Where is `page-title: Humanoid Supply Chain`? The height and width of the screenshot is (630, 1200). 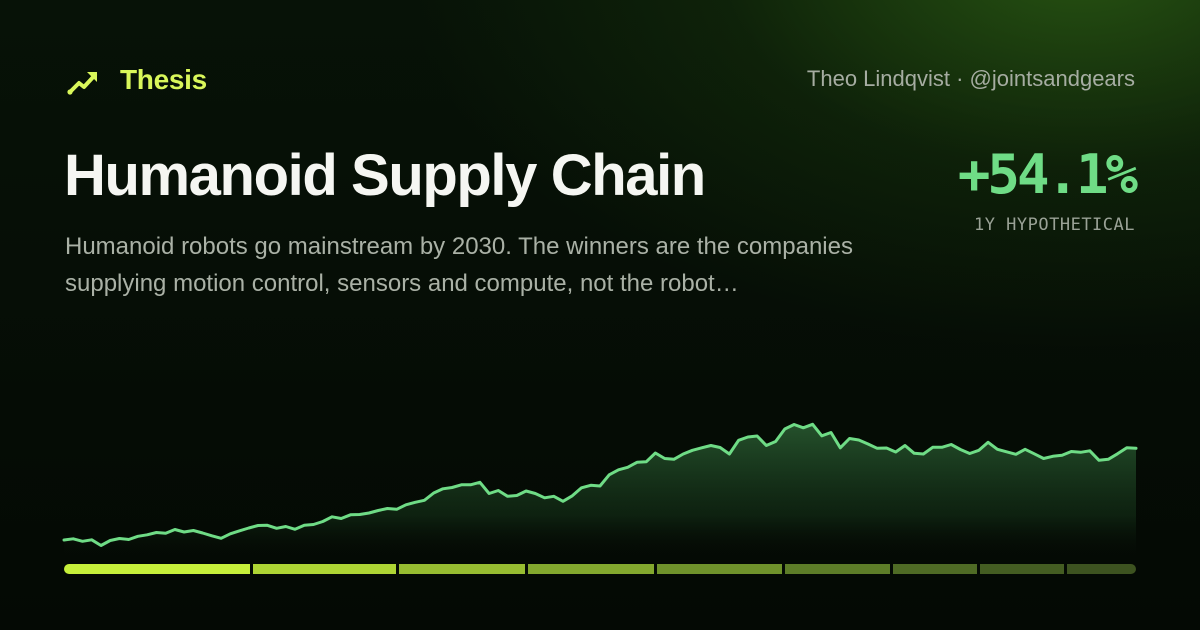
page-title: Humanoid Supply Chain is located at coordinates (385, 175).